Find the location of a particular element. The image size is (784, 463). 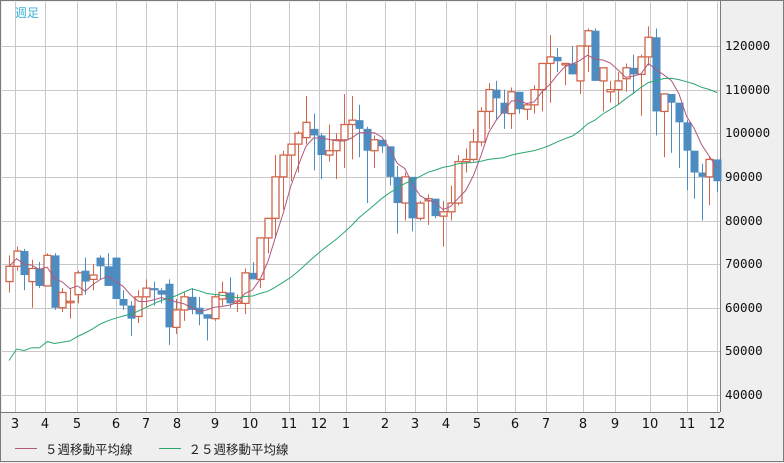

y-tick-label: 60000 is located at coordinates (744, 307).